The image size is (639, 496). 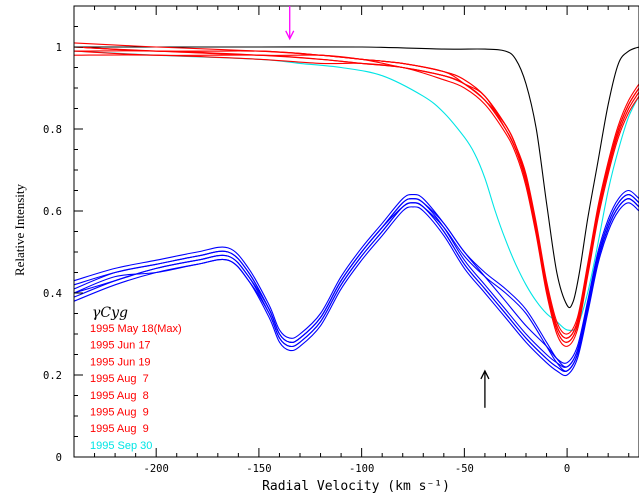 I want to click on y-tick-label: 1, so click(x=59, y=48).